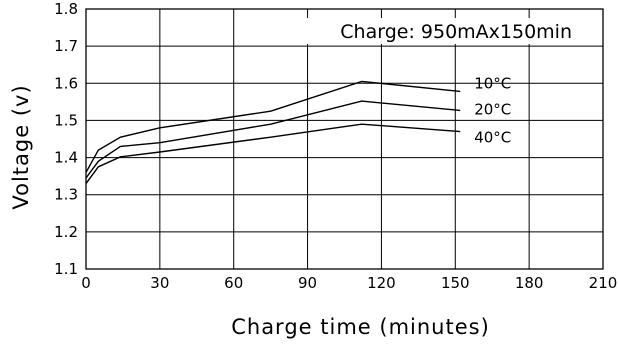 This screenshot has width=618, height=347. Describe the element at coordinates (349, 283) in the screenshot. I see `x-tick-labels: 0 30 60 90 120 150 180 210` at that location.